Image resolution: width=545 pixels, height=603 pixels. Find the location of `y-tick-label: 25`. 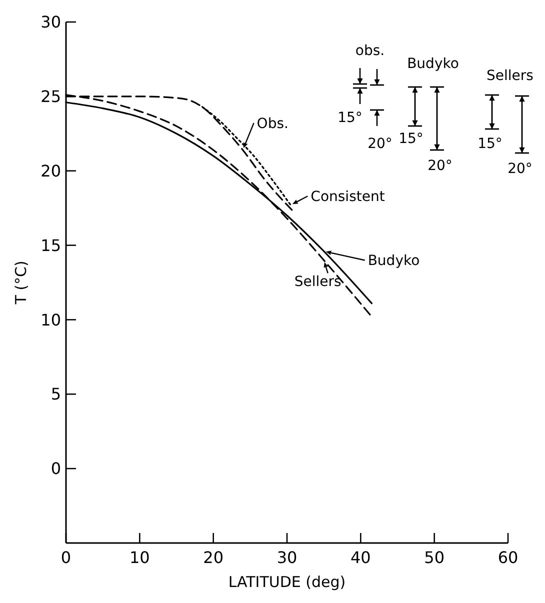

y-tick-label: 25 is located at coordinates (50, 96).